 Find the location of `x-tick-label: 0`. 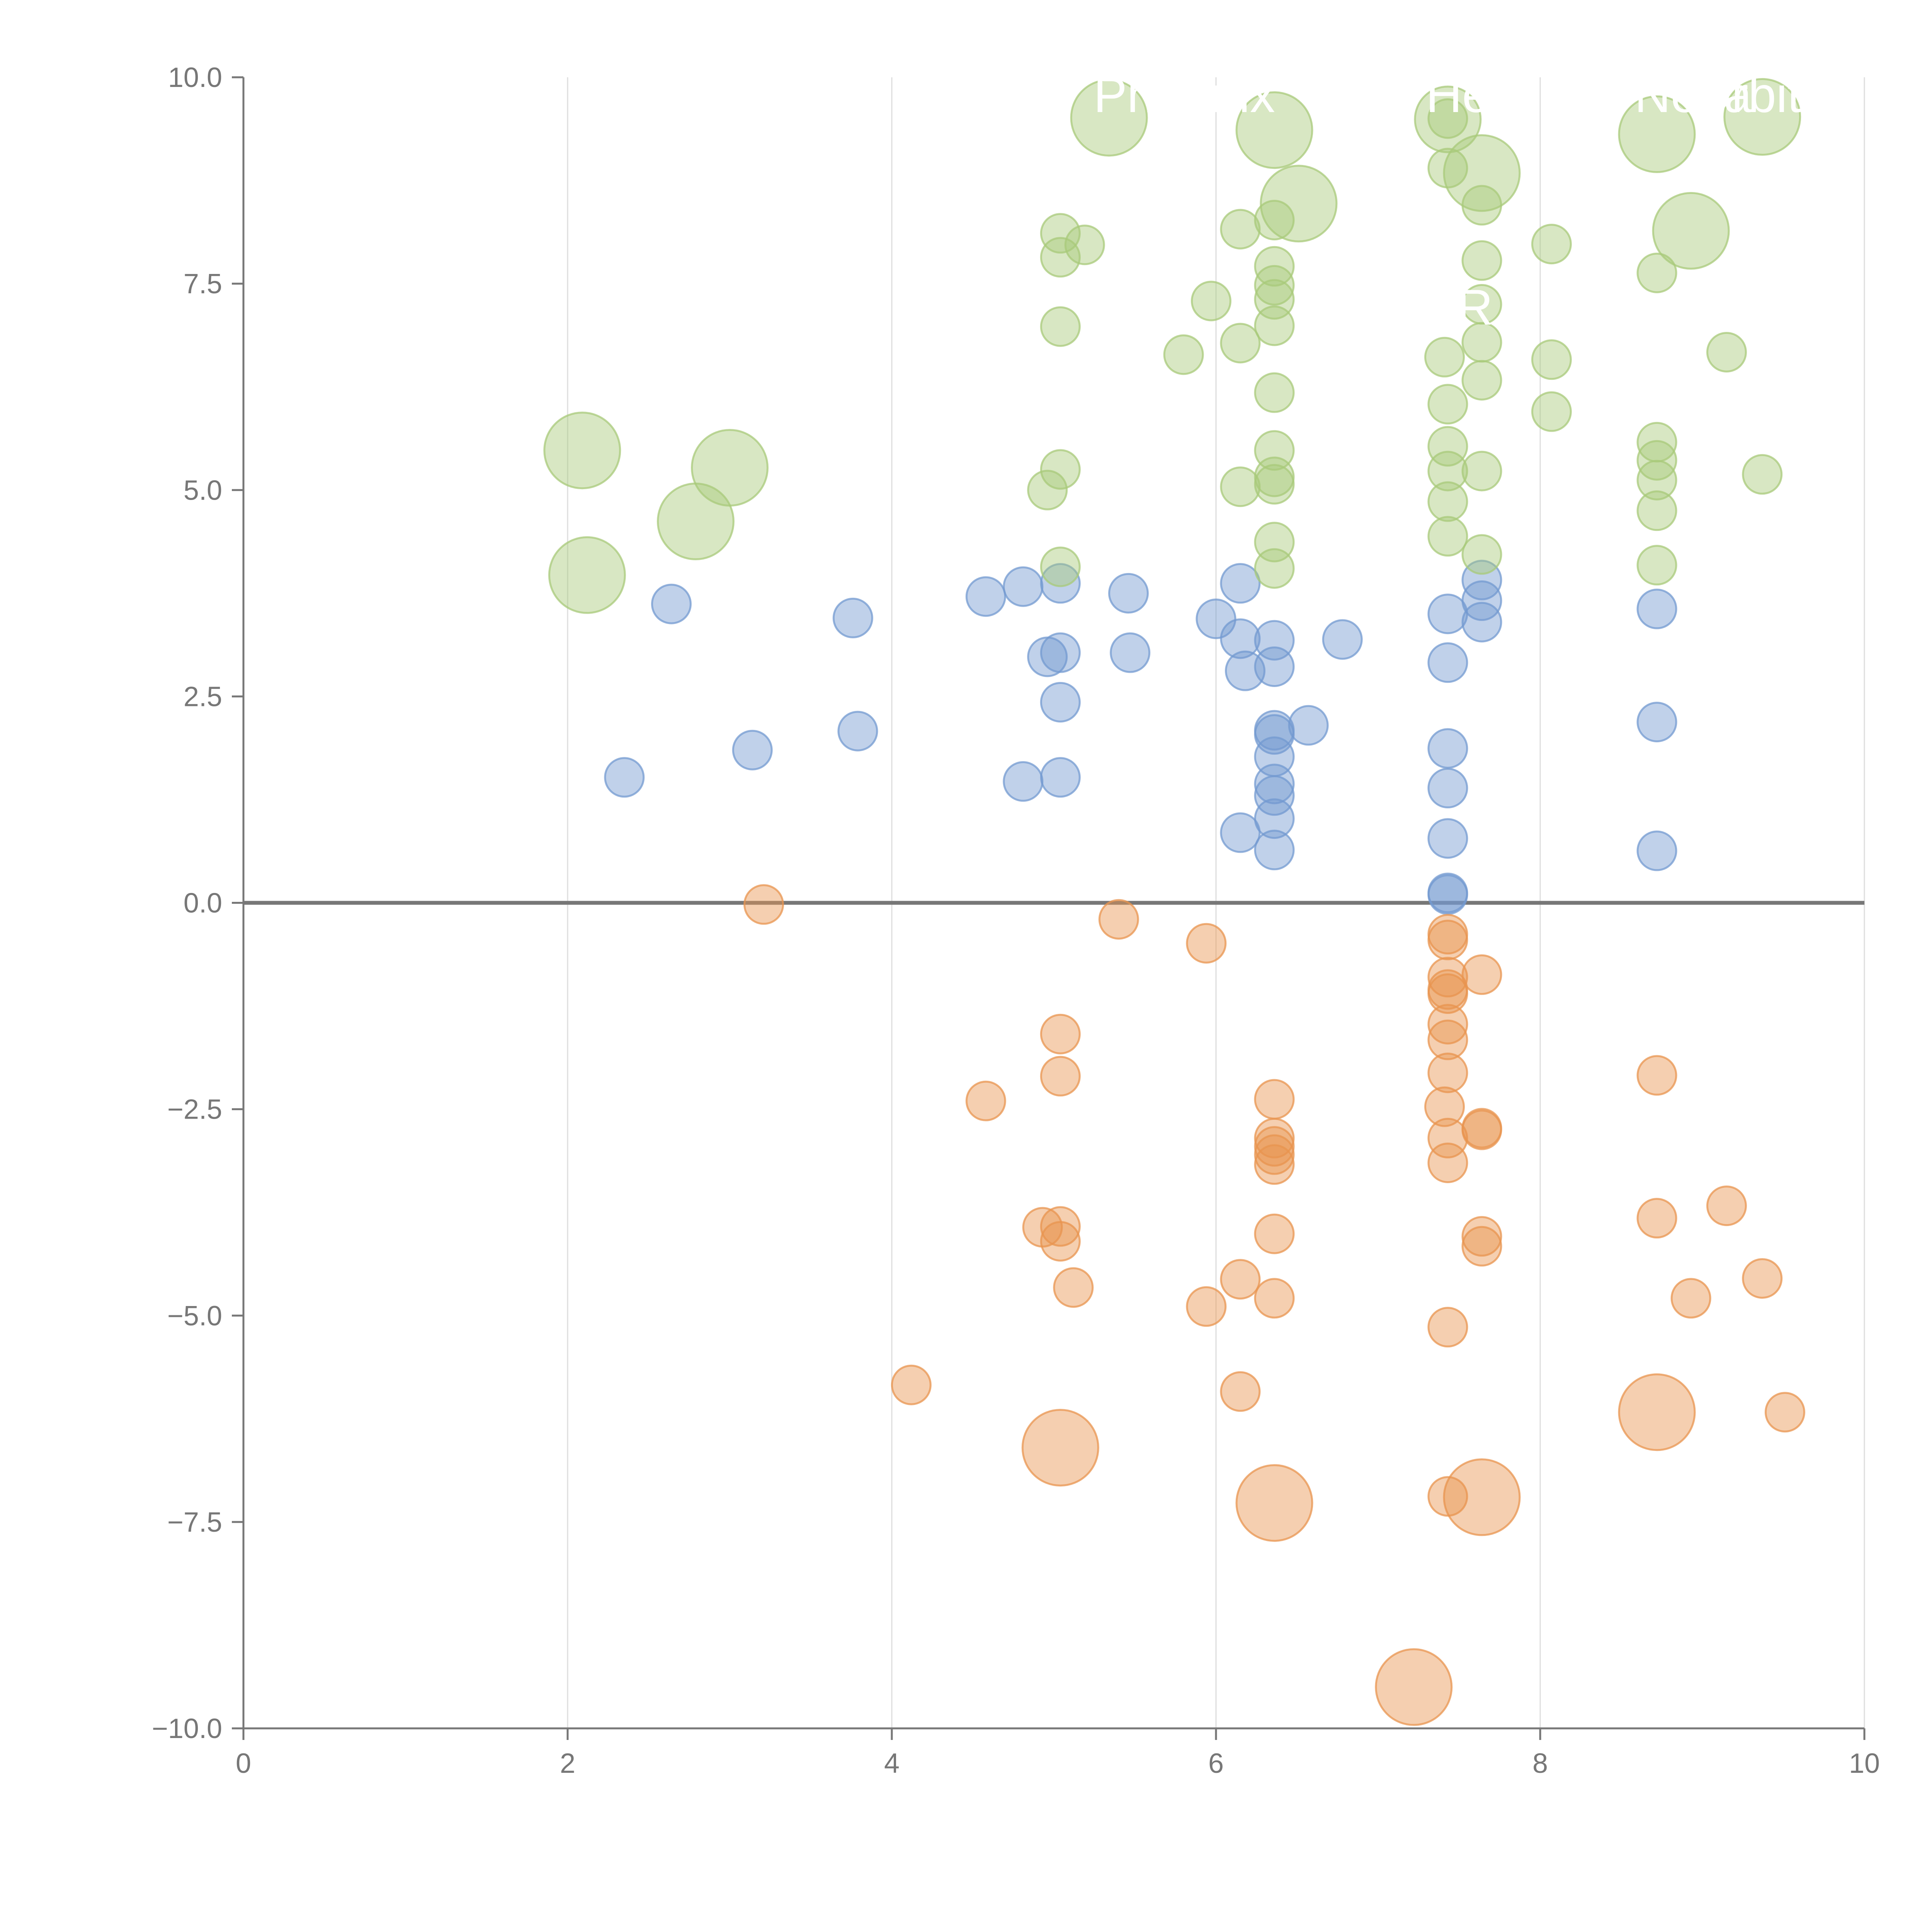

x-tick-label: 0 is located at coordinates (244, 1764).